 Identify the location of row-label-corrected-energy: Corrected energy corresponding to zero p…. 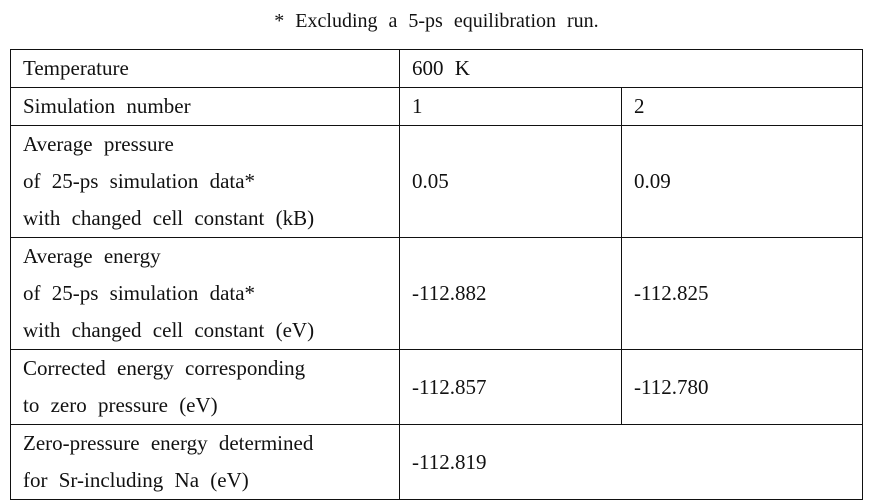
(205, 387).